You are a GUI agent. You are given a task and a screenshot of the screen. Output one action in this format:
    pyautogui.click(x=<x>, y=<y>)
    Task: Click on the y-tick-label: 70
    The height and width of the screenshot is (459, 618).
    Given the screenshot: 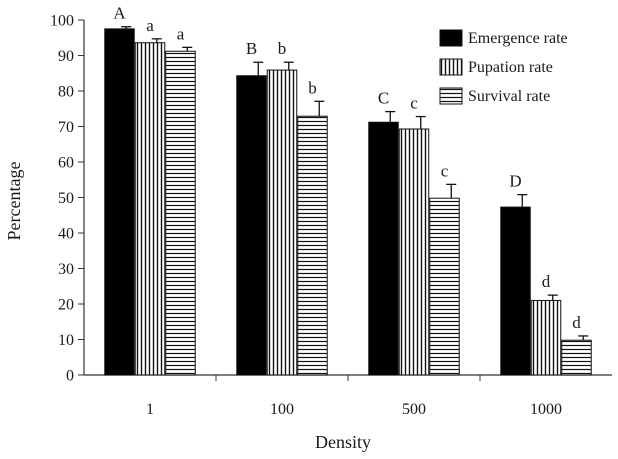 What is the action you would take?
    pyautogui.click(x=66, y=127)
    